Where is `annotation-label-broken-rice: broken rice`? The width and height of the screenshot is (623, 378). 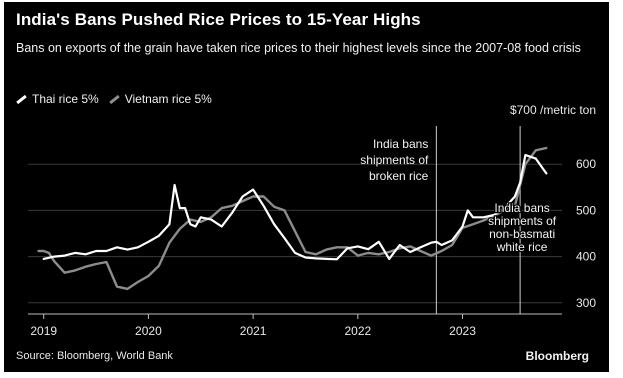 annotation-label-broken-rice: broken rice is located at coordinates (399, 176).